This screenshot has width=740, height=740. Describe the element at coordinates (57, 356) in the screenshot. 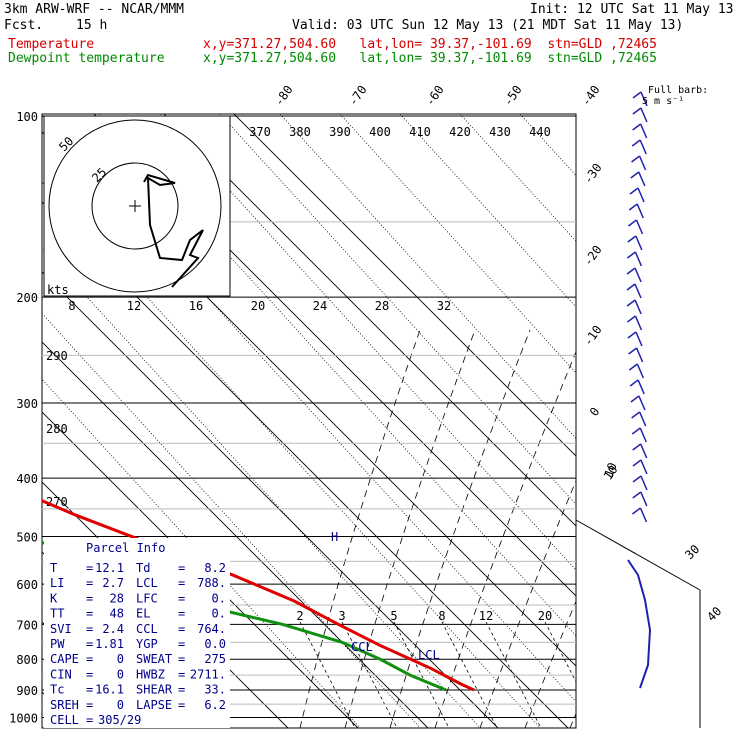

I see `theta-left-label: 290` at that location.